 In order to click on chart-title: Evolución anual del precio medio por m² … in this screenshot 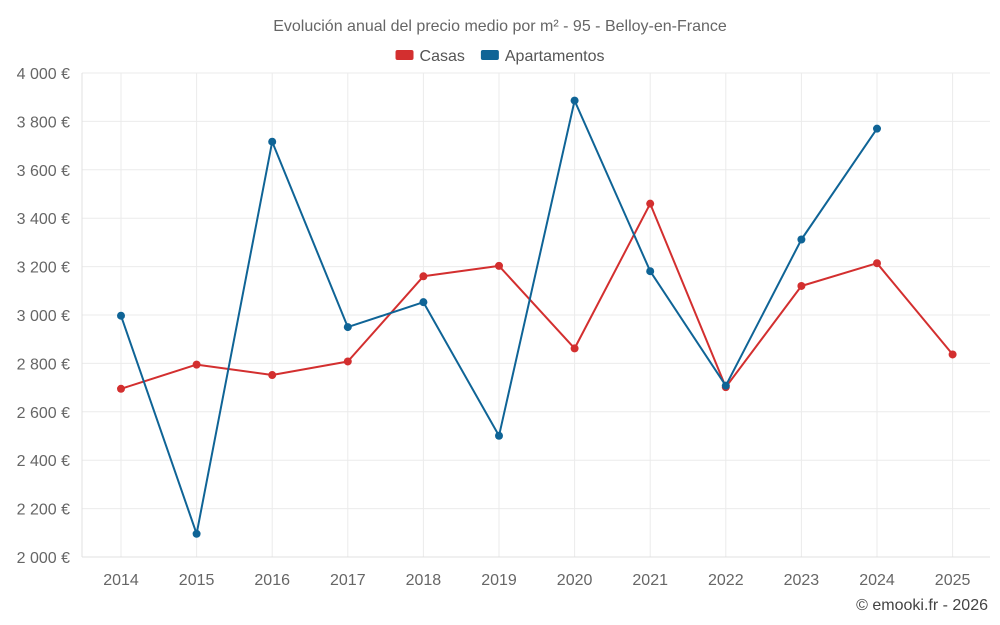, I will do `click(500, 26)`.